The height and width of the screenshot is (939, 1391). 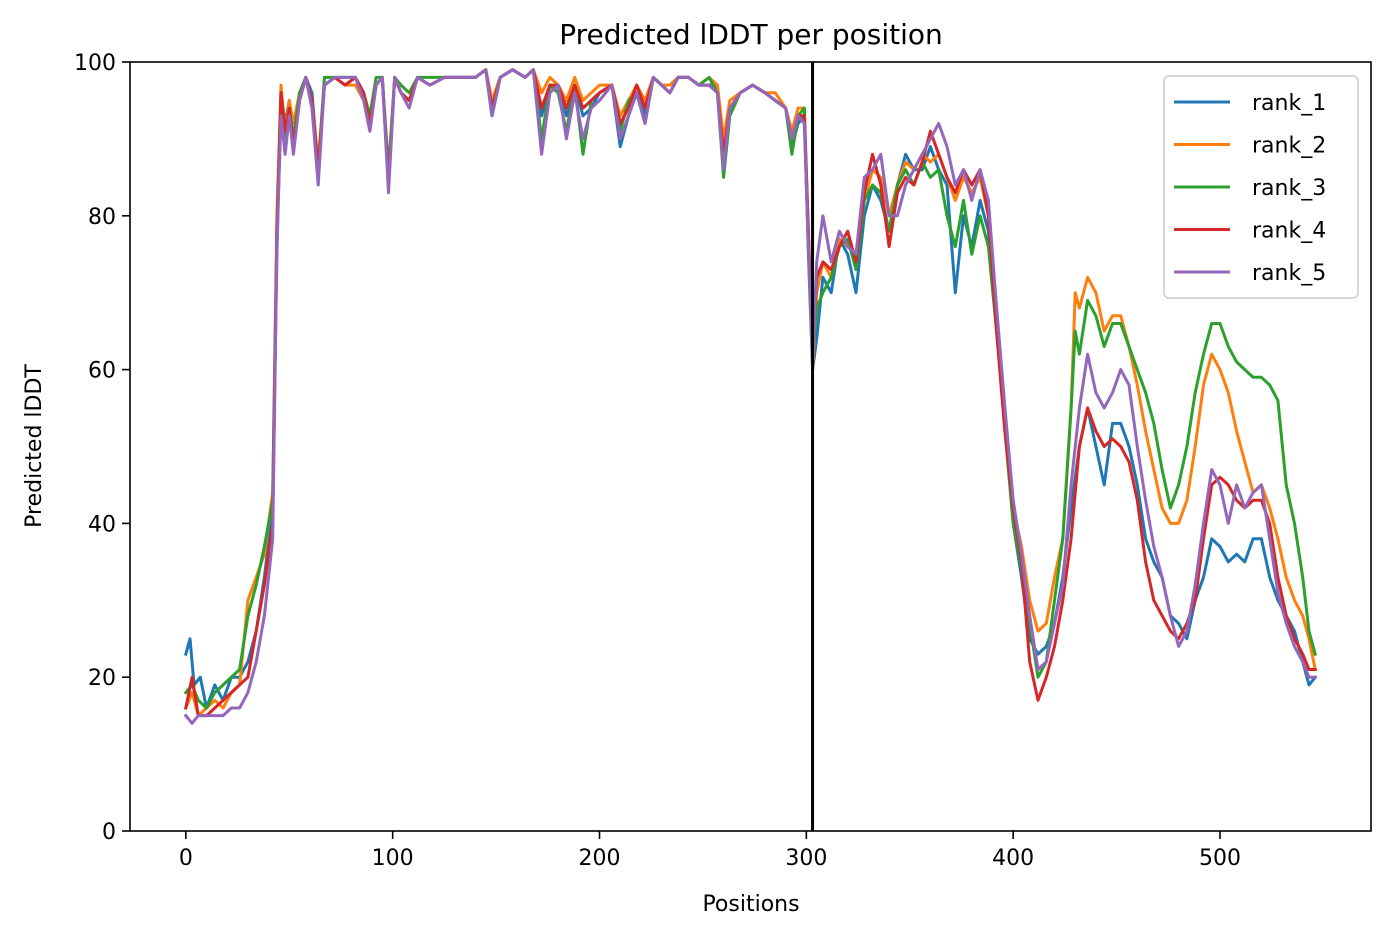 I want to click on x-tick-label: 200, so click(x=600, y=858).